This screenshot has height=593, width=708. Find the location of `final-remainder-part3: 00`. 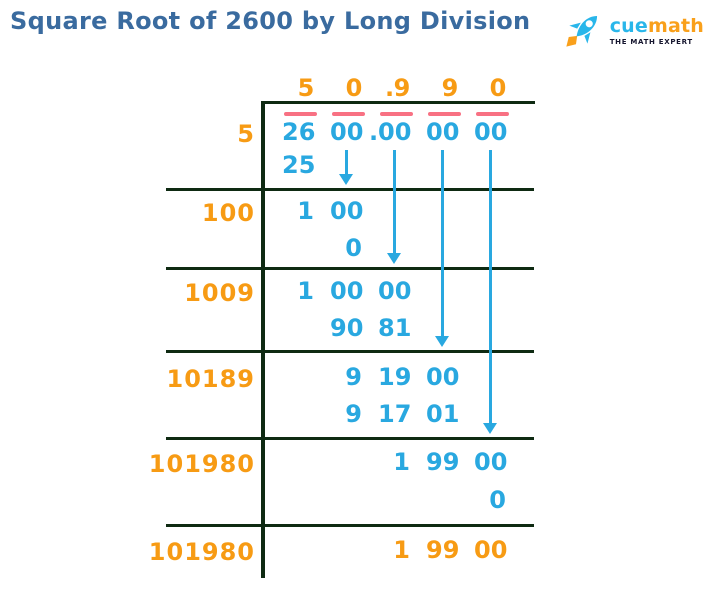

final-remainder-part3: 00 is located at coordinates (491, 550).